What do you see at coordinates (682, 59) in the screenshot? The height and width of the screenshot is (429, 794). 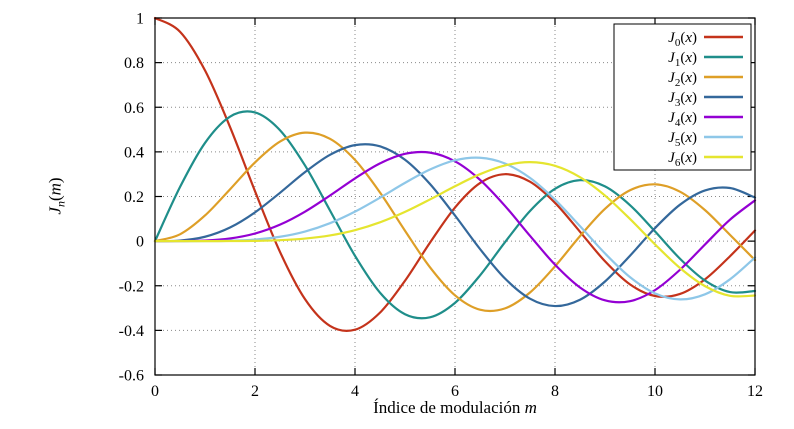 I see `legend-label-J1: J1(x)` at bounding box center [682, 59].